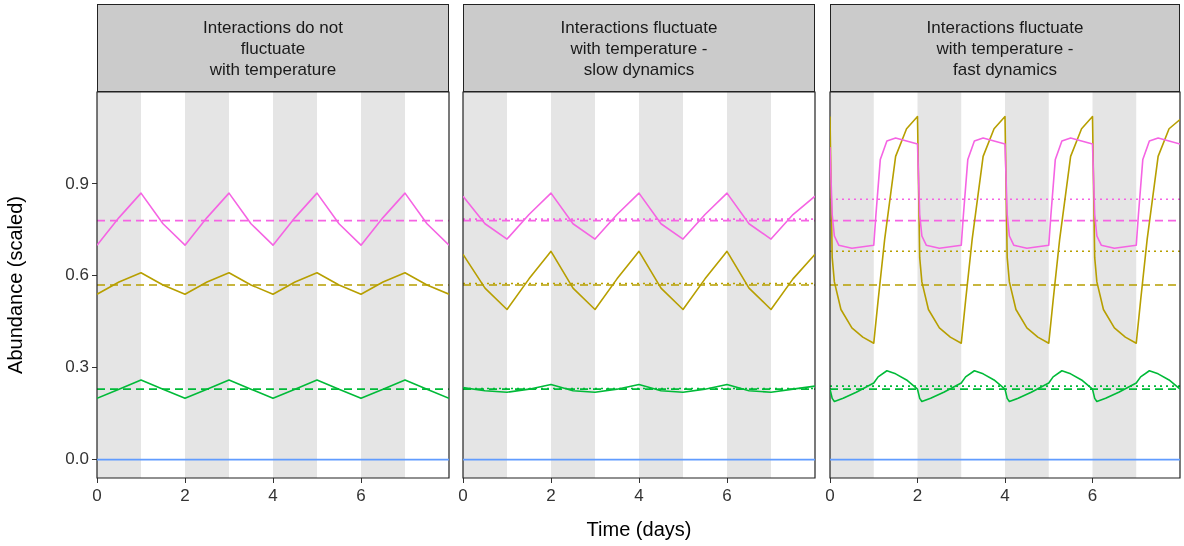 Image resolution: width=1184 pixels, height=546 pixels. I want to click on x-axis-title: Time (days), so click(639, 528).